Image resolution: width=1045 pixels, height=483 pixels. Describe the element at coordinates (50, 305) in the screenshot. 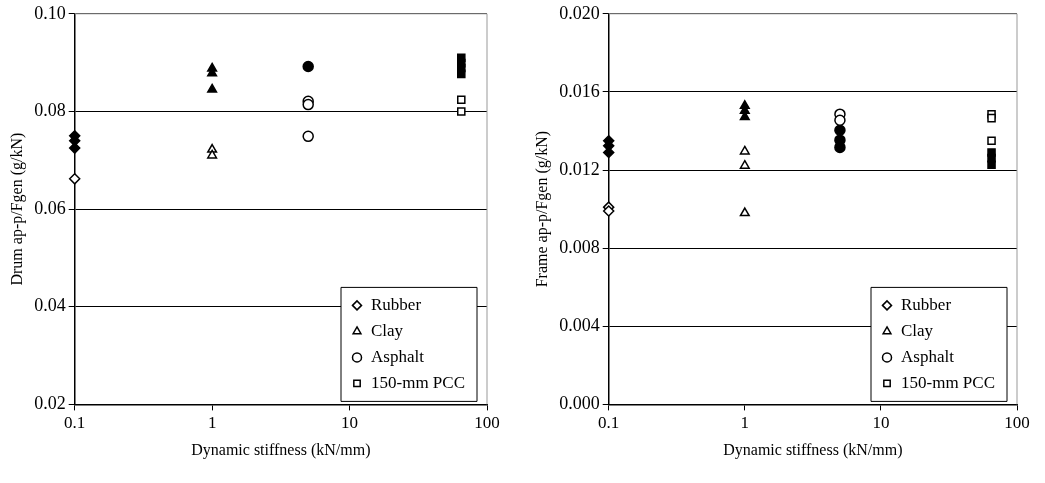

I see `y-tick-label: 0.04` at that location.